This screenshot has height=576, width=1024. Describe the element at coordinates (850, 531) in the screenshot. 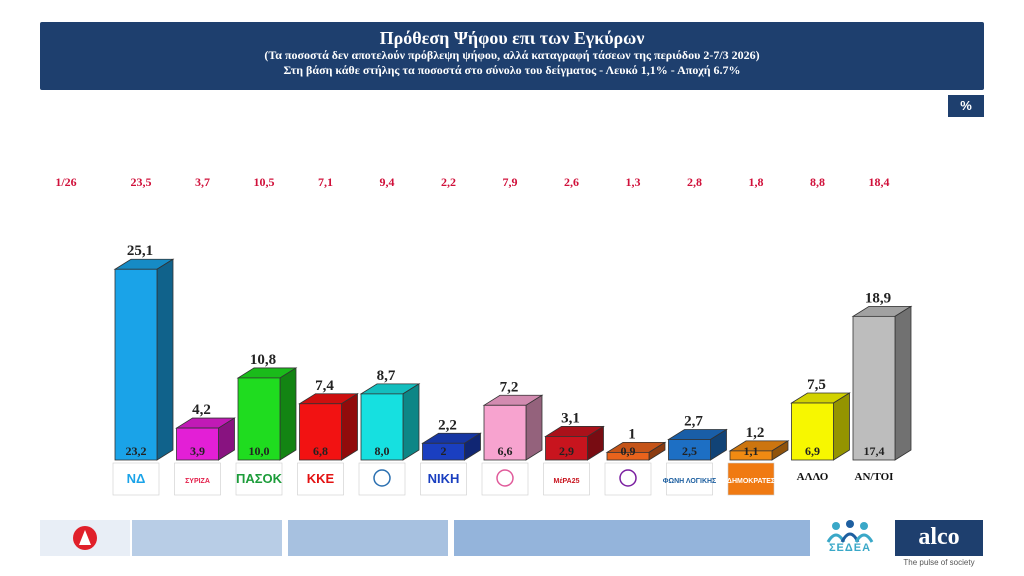

I see `people-icon` at that location.